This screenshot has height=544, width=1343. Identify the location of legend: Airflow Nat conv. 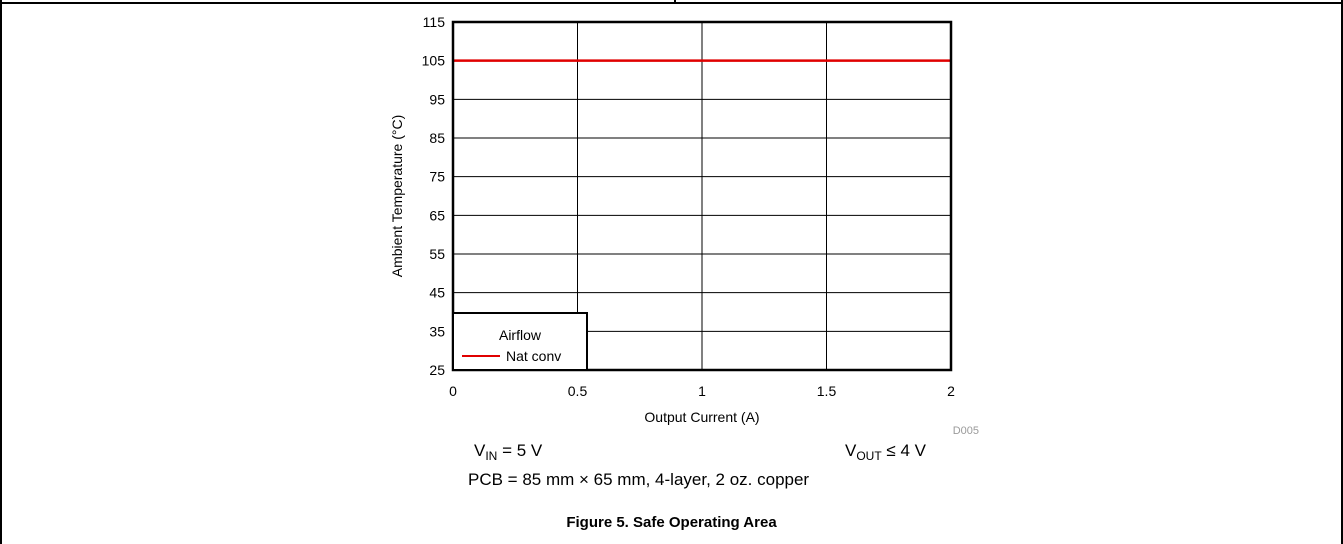
(520, 341).